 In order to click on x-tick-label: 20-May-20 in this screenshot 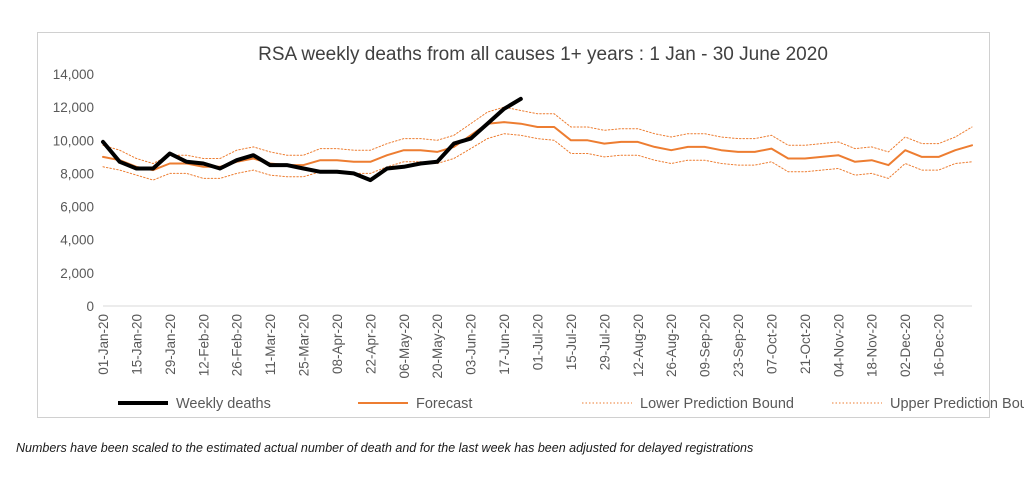, I will do `click(437, 346)`.